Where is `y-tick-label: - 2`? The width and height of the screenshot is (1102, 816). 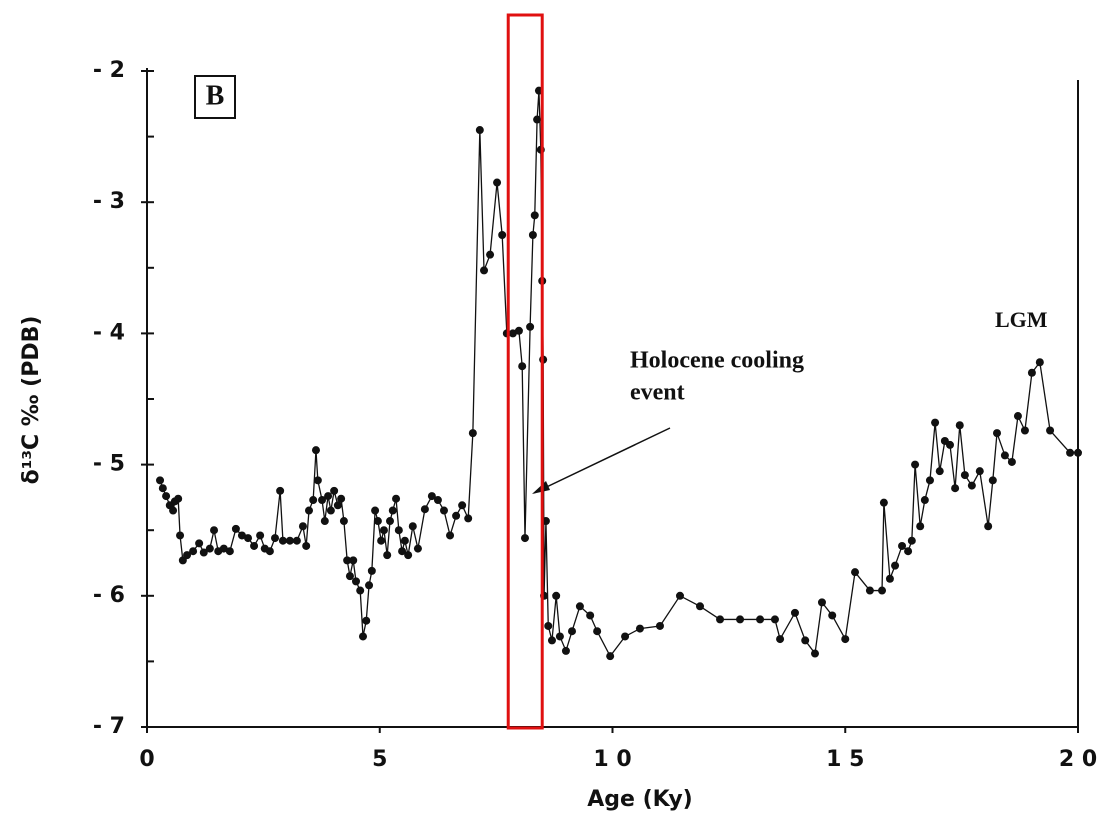 y-tick-label: - 2 is located at coordinates (109, 70).